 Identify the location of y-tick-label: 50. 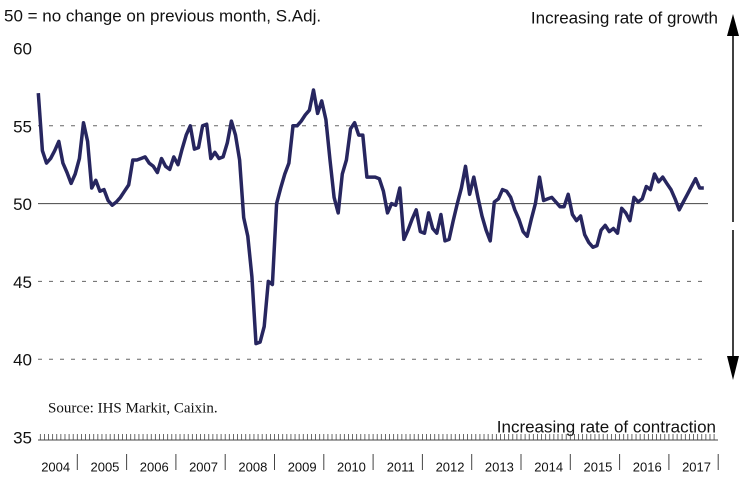
(22, 204).